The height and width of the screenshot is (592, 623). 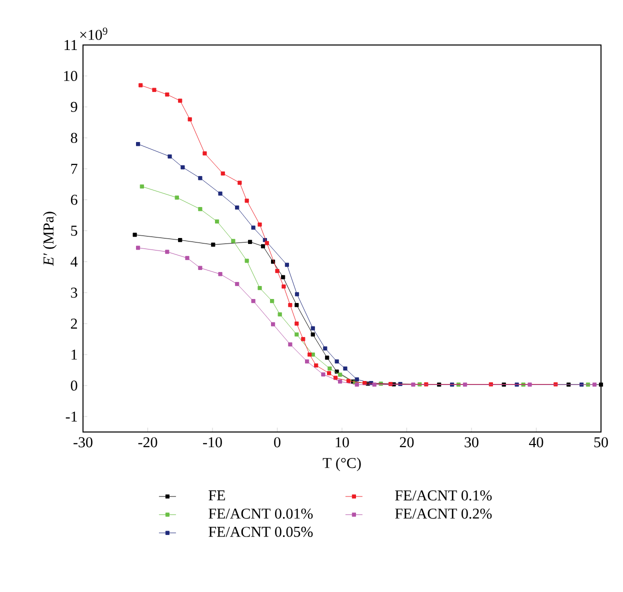 I want to click on x-axis-title: T (°C), so click(x=341, y=465).